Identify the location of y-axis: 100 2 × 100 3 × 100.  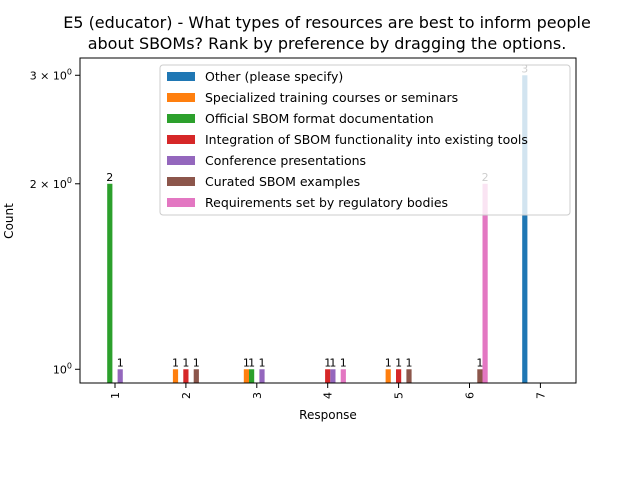
(55, 221).